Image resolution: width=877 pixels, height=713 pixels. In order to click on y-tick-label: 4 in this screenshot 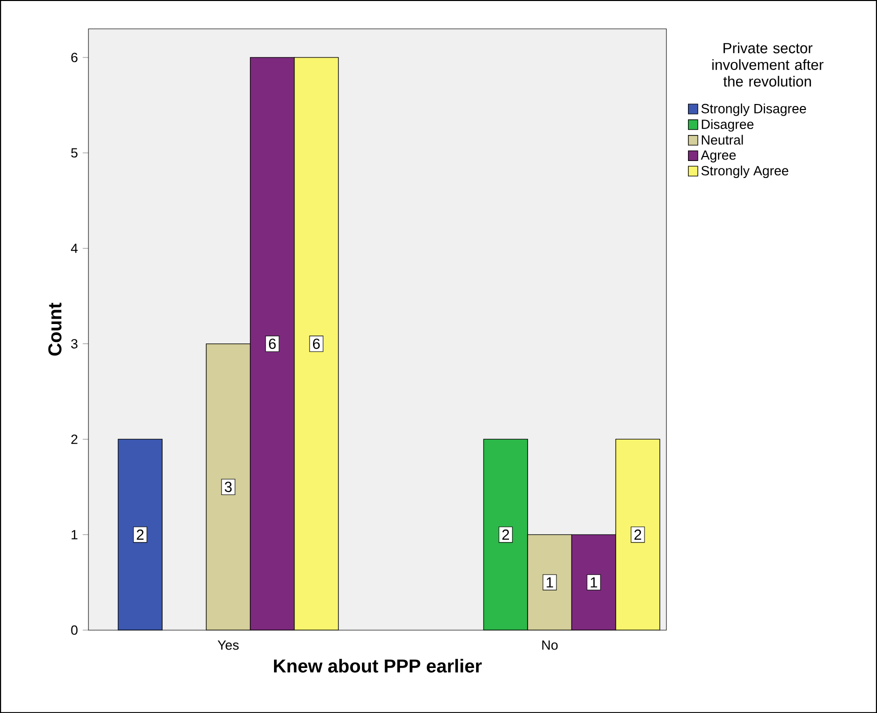, I will do `click(74, 248)`.